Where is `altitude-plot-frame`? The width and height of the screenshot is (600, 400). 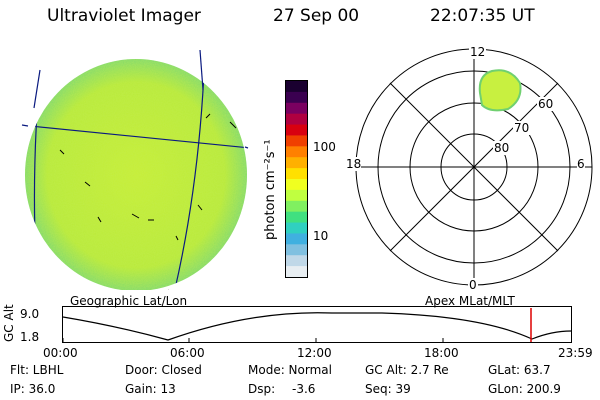
altitude-plot-frame is located at coordinates (317, 324).